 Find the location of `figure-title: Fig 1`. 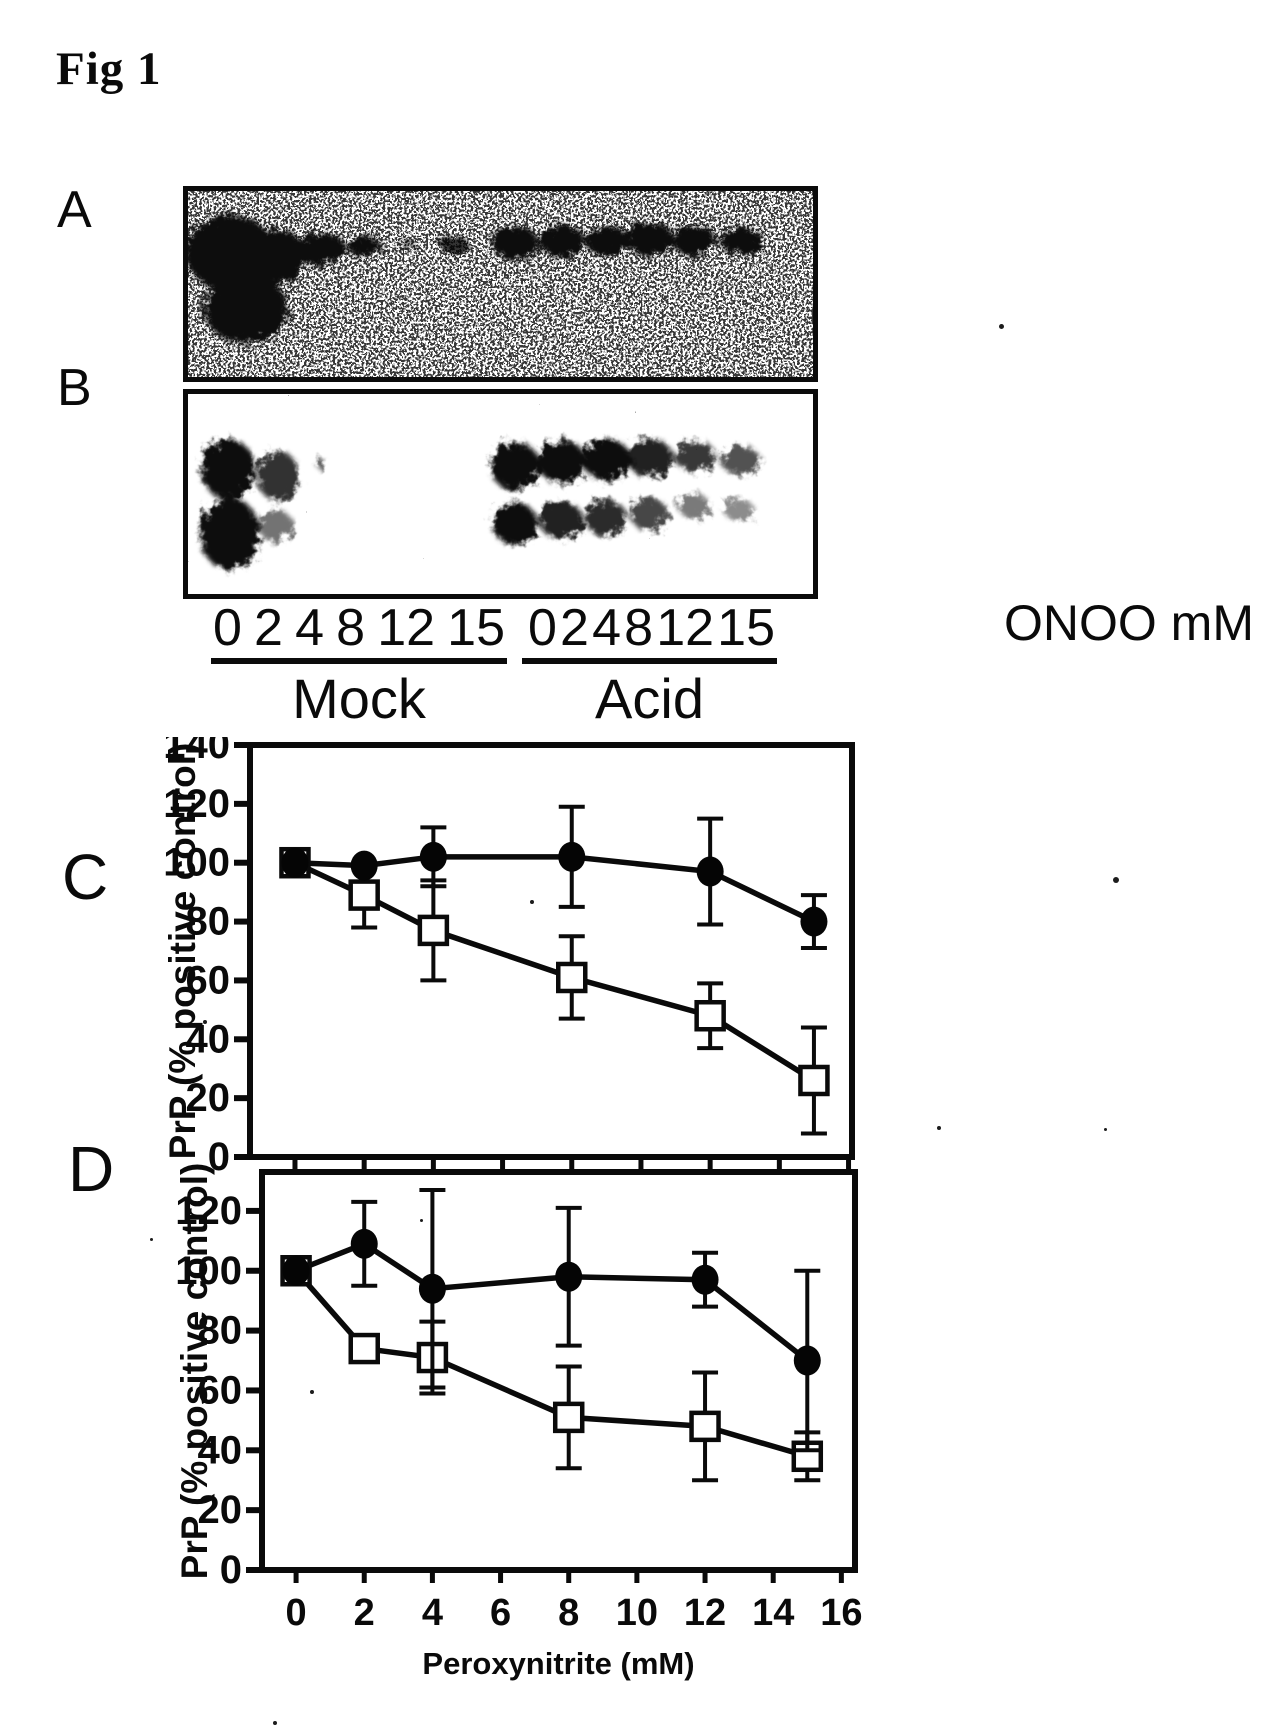

figure-title: Fig 1 is located at coordinates (109, 69).